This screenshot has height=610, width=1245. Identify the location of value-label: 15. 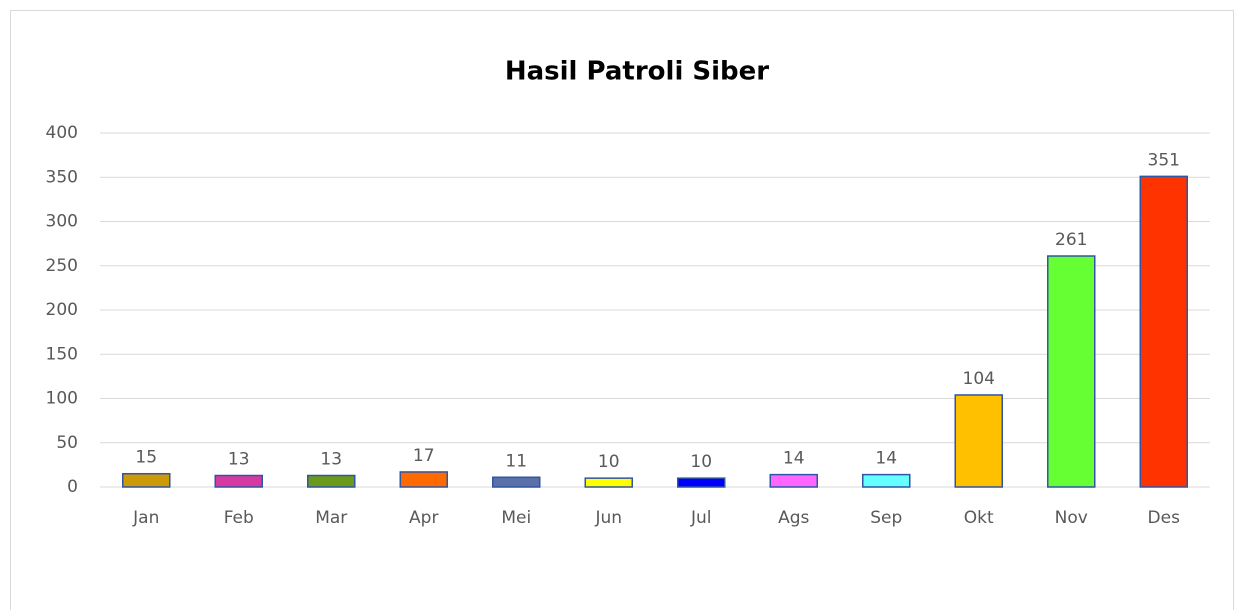
(146, 458).